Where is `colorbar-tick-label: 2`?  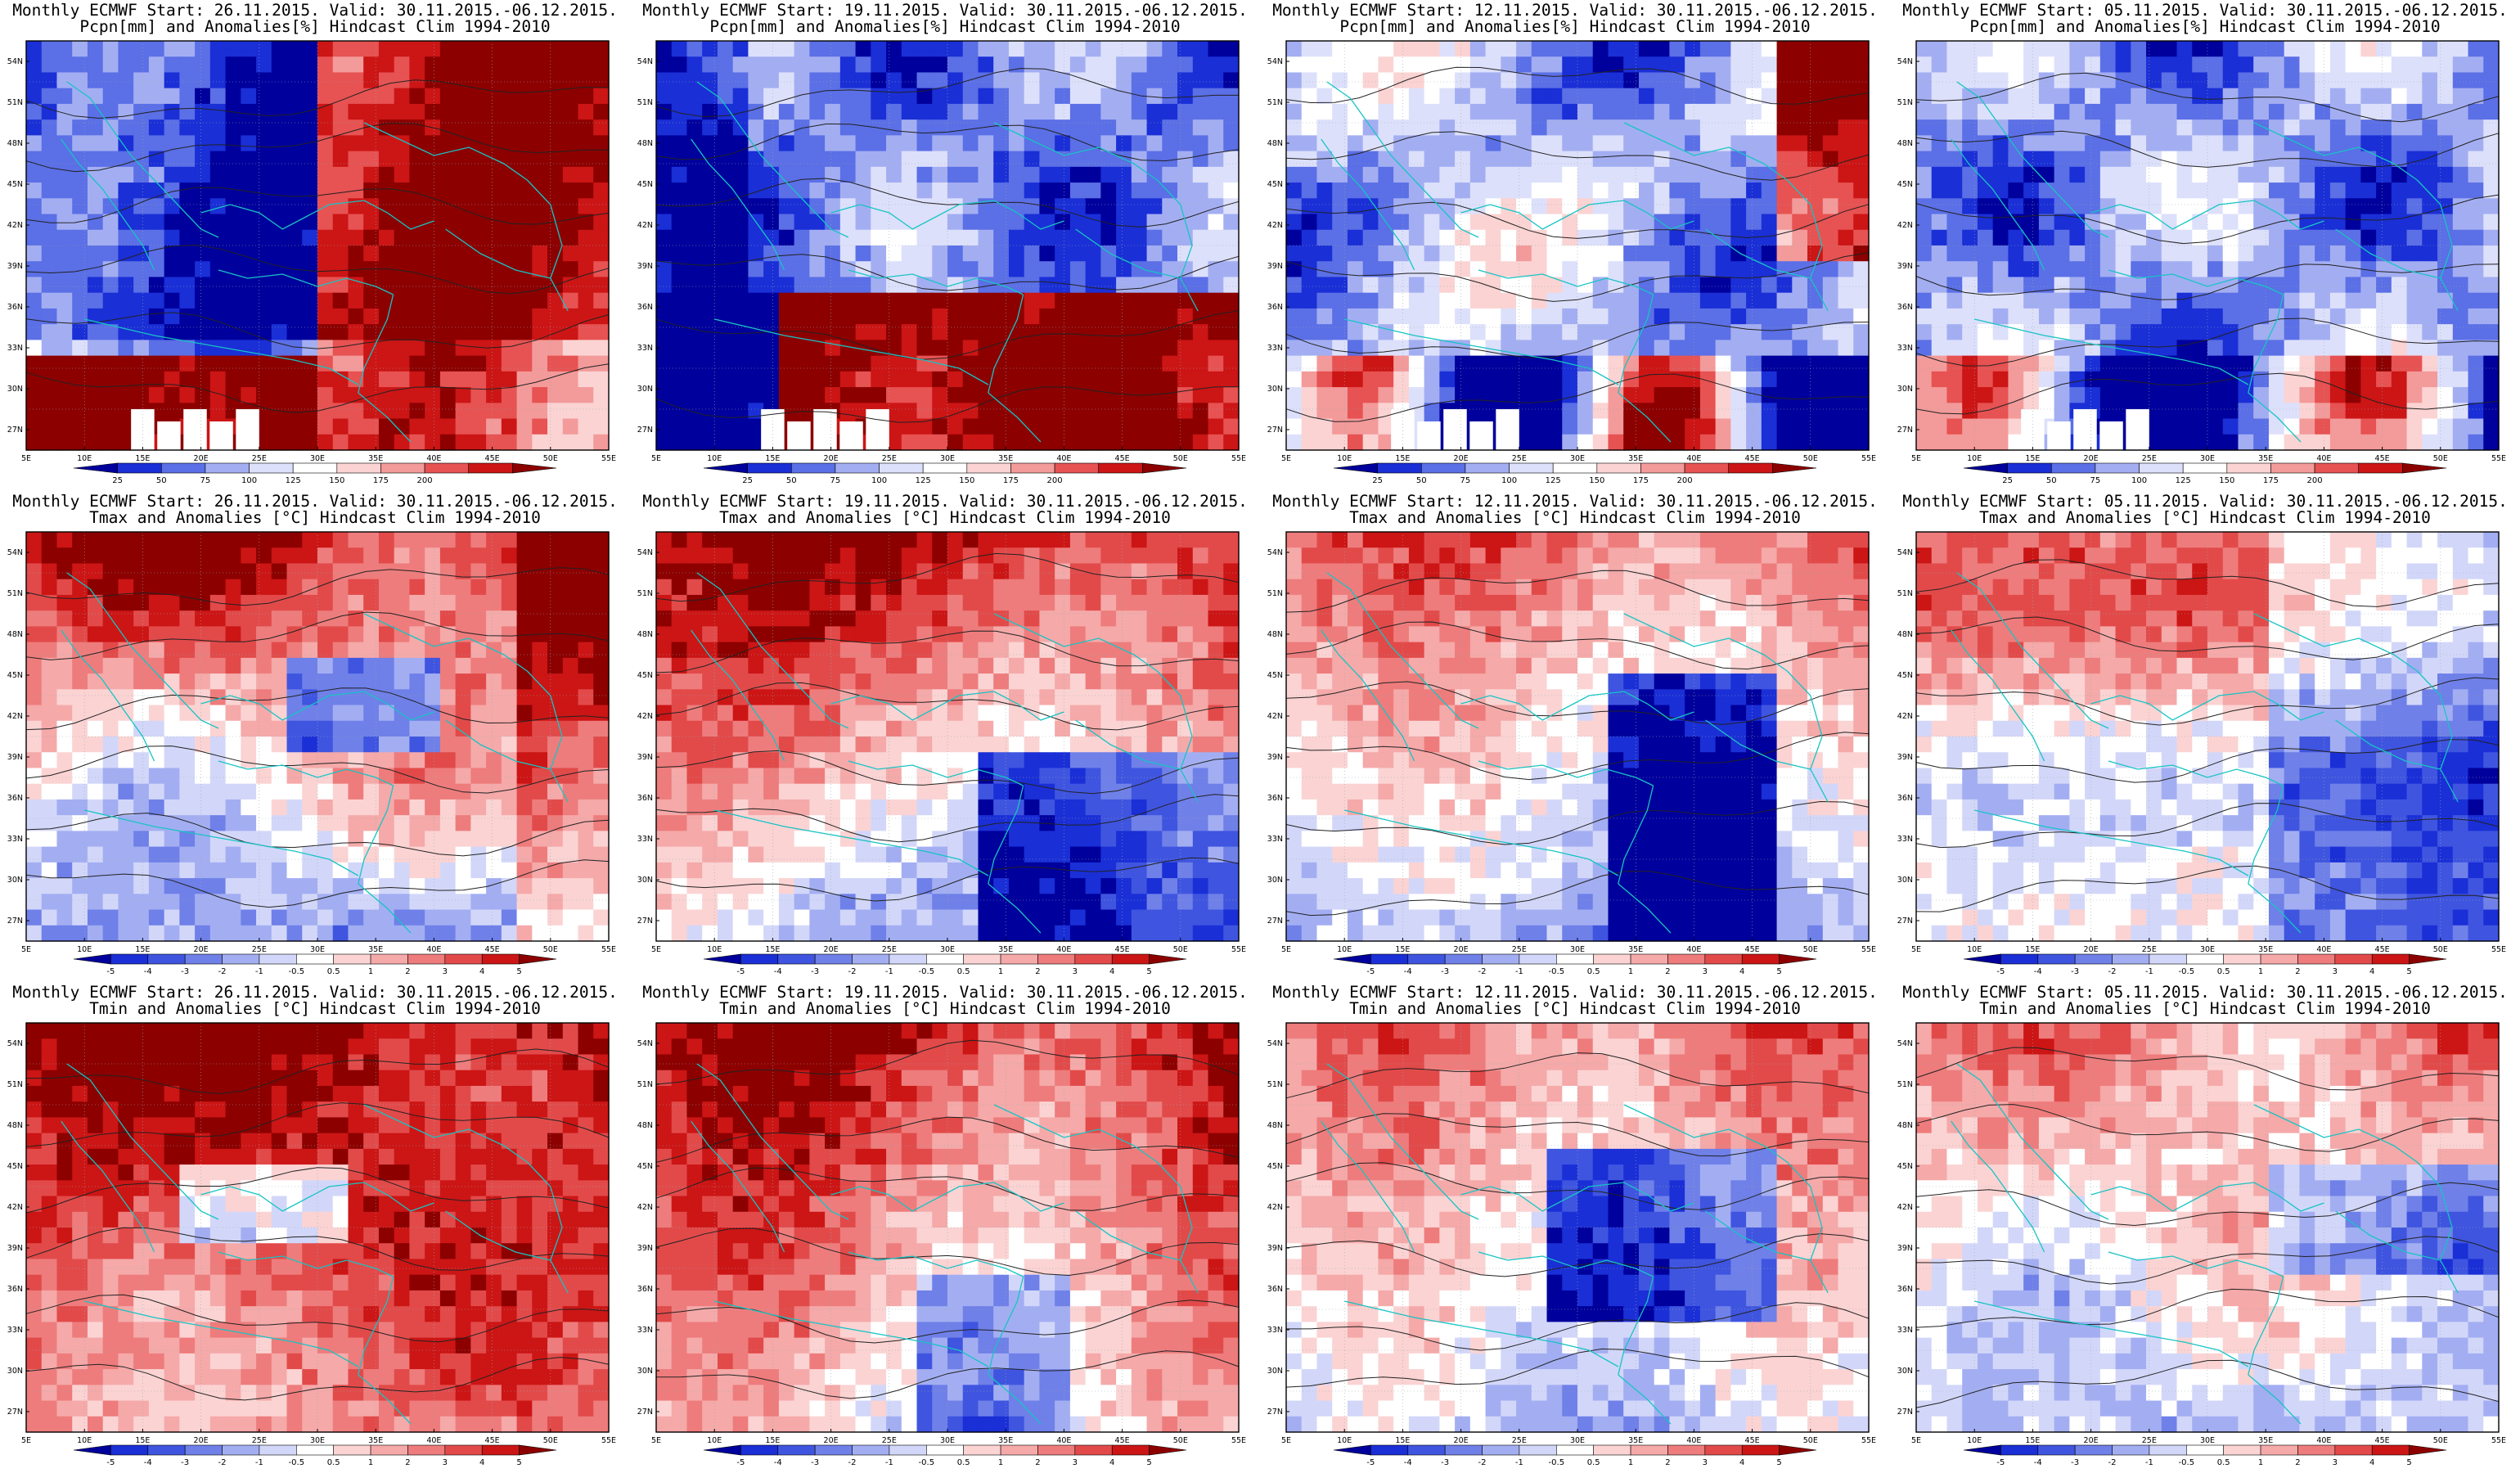 colorbar-tick-label: 2 is located at coordinates (408, 1462).